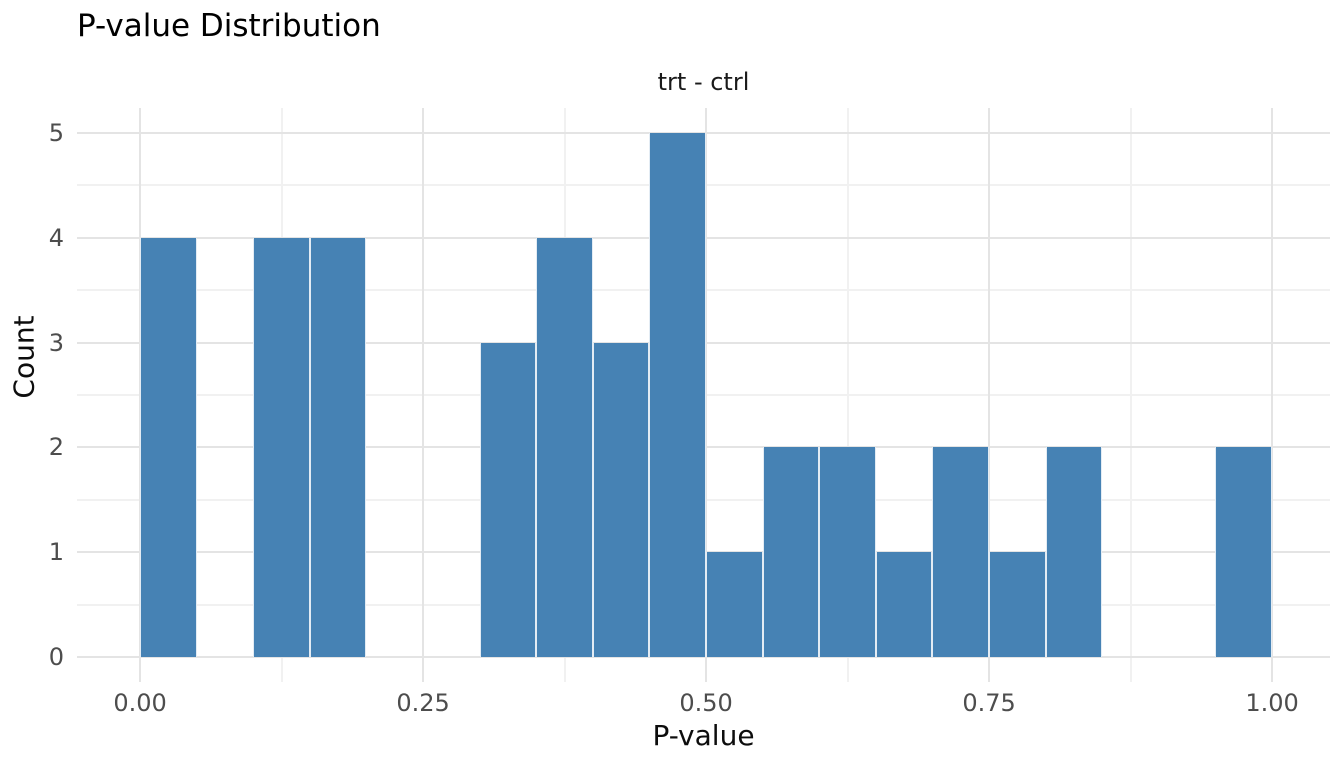  What do you see at coordinates (229, 26) in the screenshot?
I see `chart-title: P-value Distribution` at bounding box center [229, 26].